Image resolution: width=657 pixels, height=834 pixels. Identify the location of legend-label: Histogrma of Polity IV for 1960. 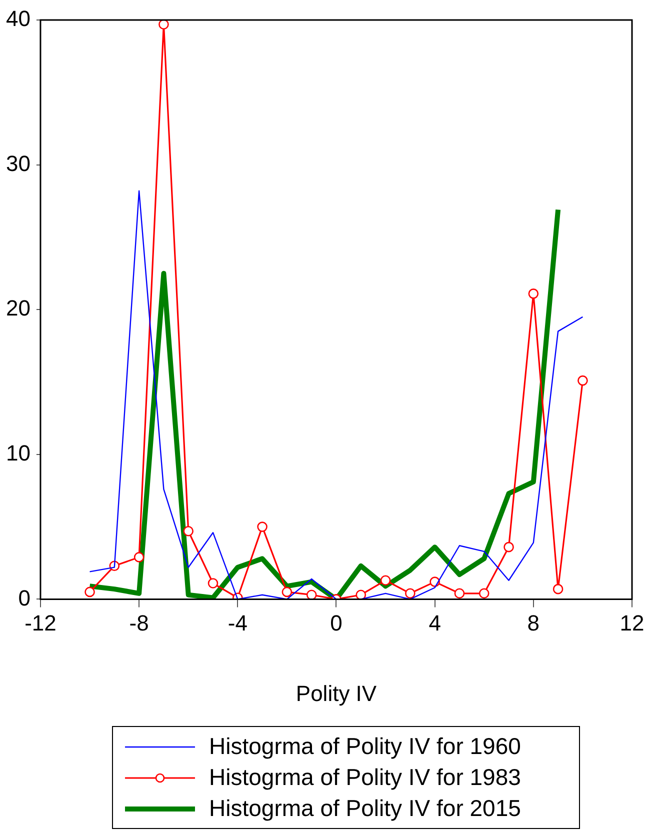
(365, 746).